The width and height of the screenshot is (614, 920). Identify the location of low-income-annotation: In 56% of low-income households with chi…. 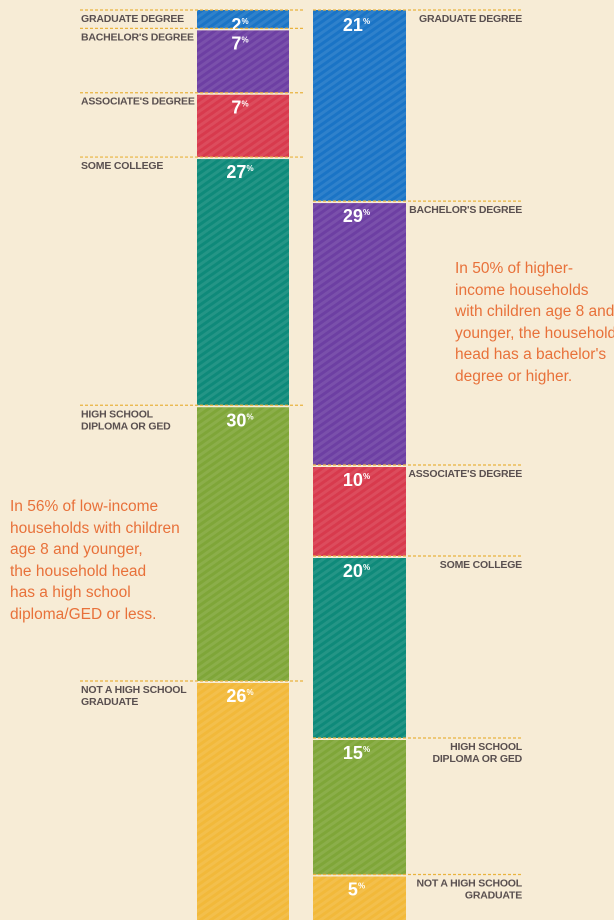
(95, 560).